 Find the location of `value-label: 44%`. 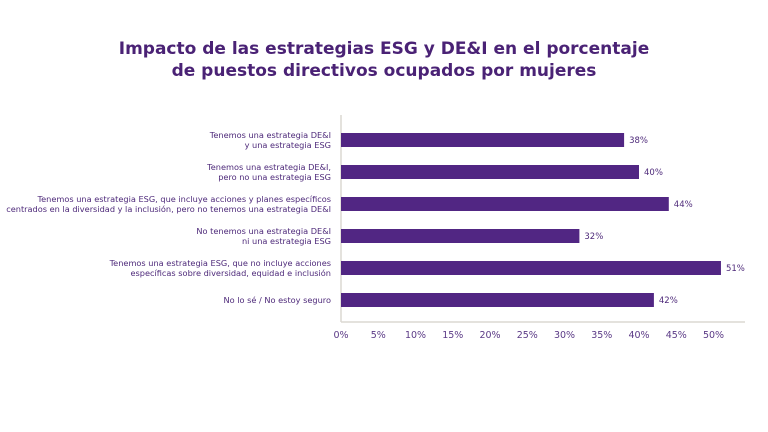

value-label: 44% is located at coordinates (683, 205).